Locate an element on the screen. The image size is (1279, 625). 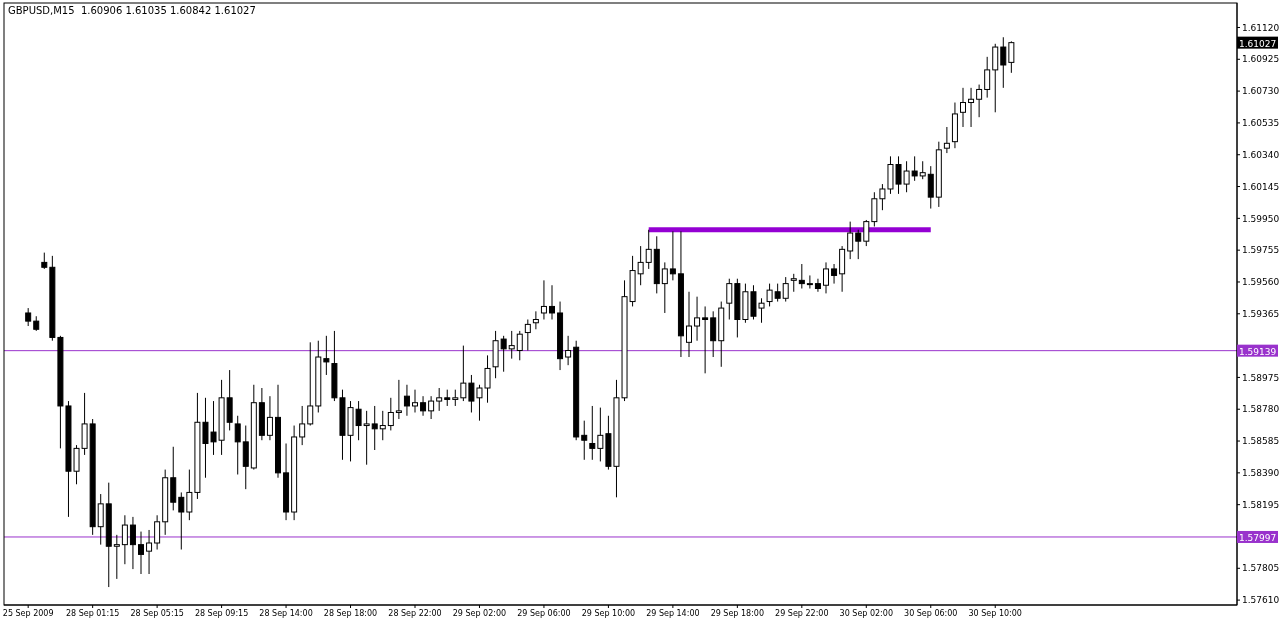
y-tick-label: 1.57805 is located at coordinates (1260, 568).